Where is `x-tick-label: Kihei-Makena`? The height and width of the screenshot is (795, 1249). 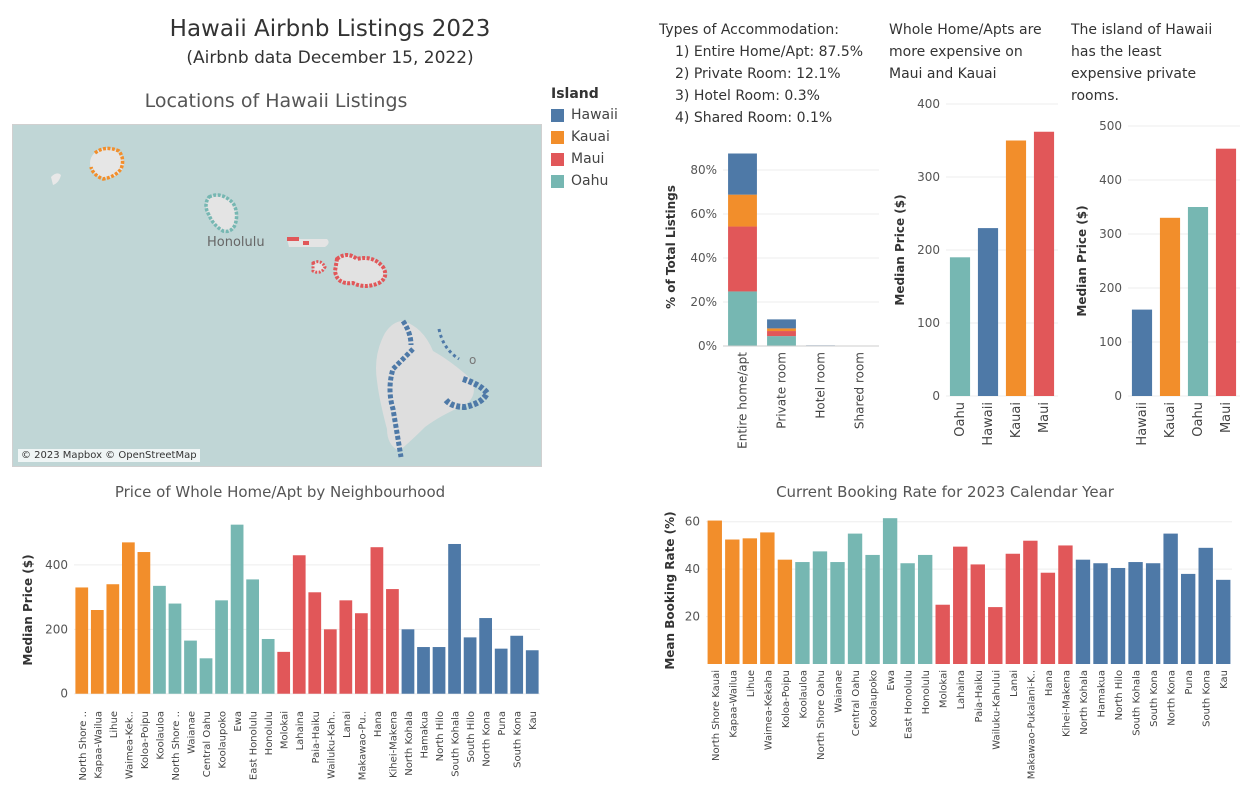 x-tick-label: Kihei-Makena is located at coordinates (1066, 703).